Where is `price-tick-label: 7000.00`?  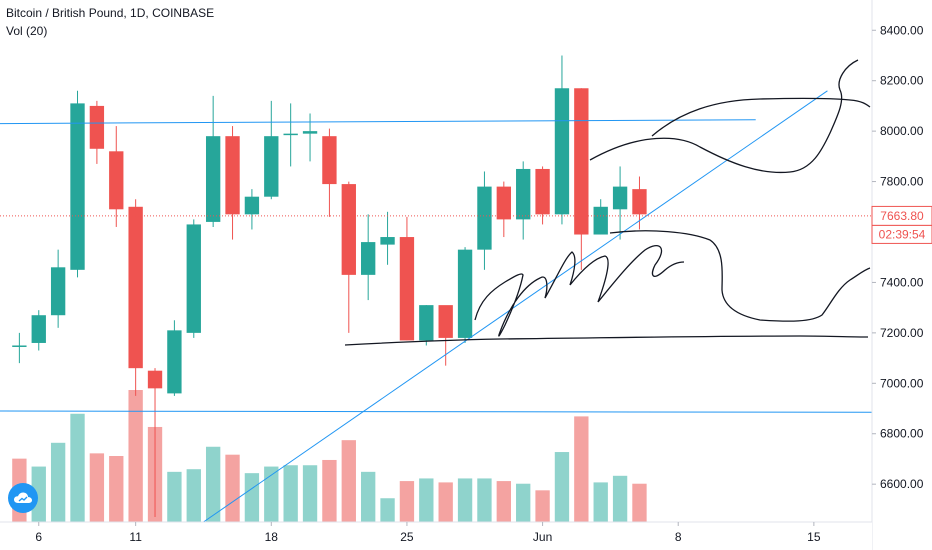 price-tick-label: 7000.00 is located at coordinates (902, 383).